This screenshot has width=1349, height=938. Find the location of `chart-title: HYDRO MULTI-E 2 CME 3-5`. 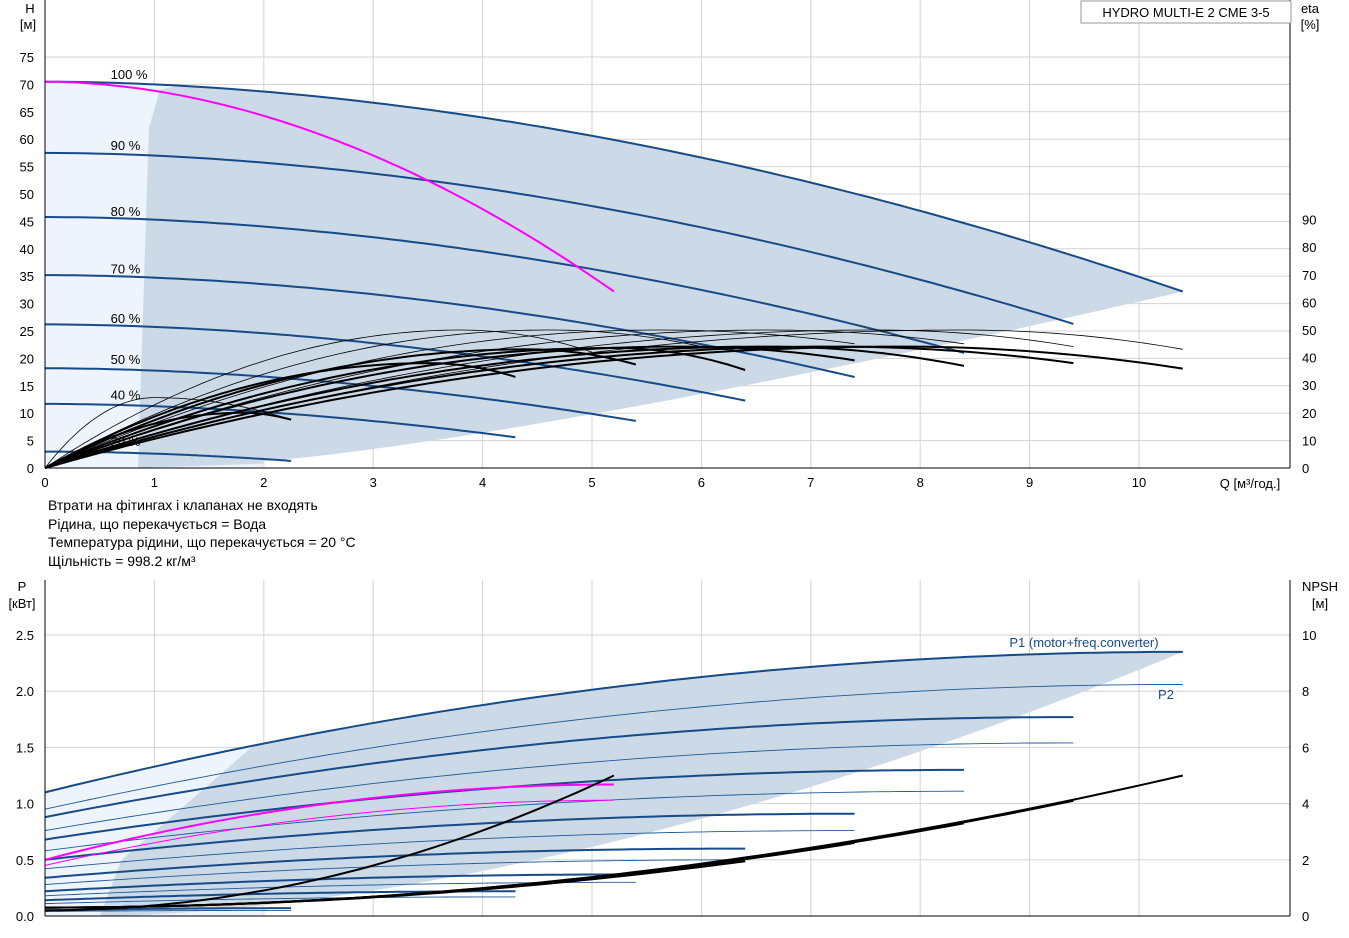

chart-title: HYDRO MULTI-E 2 CME 3-5 is located at coordinates (1185, 12).